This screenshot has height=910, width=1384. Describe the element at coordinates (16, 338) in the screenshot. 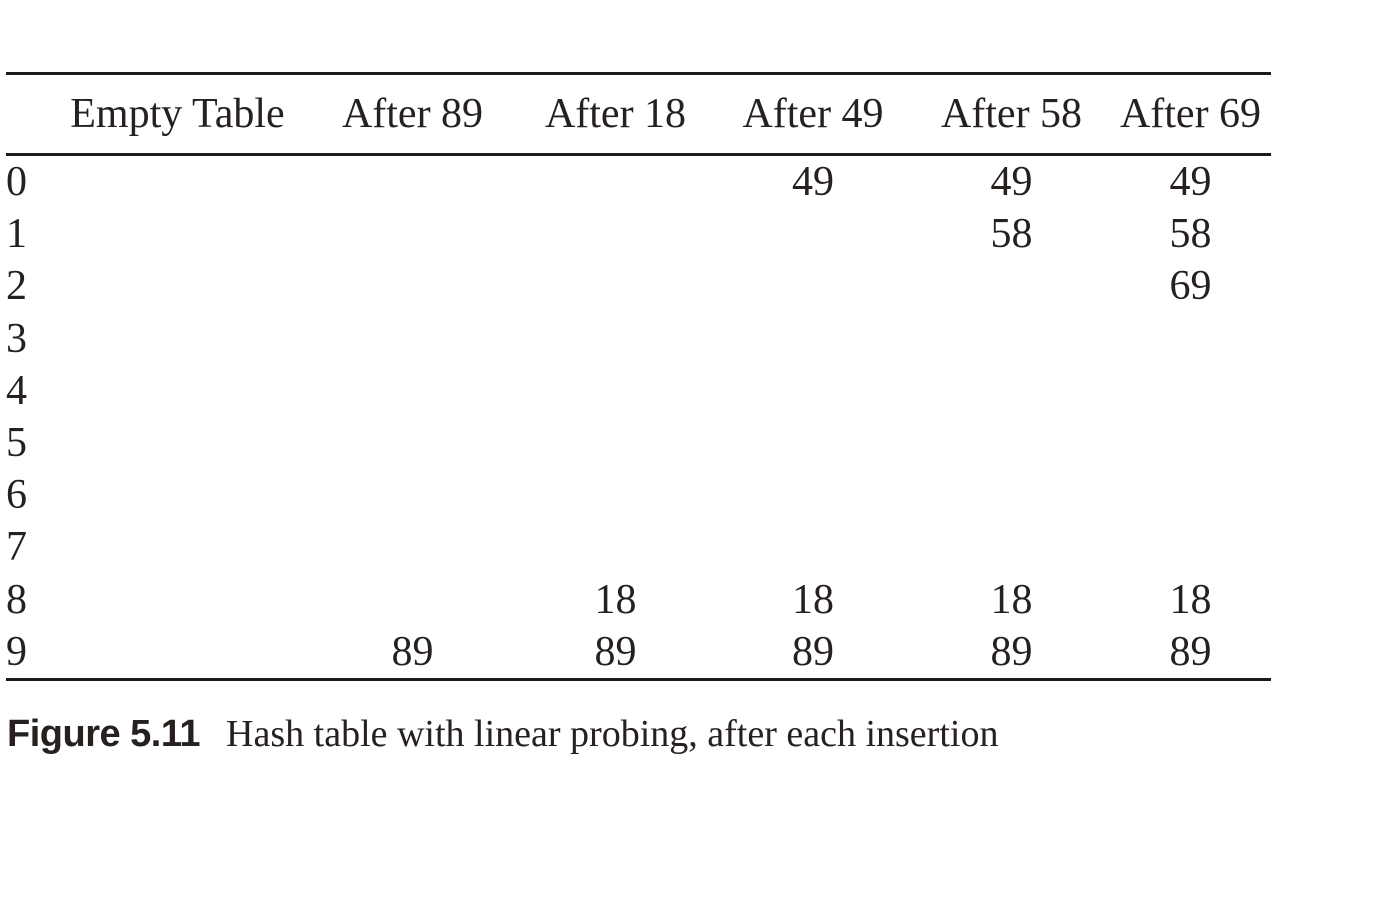

I see `row-index: 3` at that location.